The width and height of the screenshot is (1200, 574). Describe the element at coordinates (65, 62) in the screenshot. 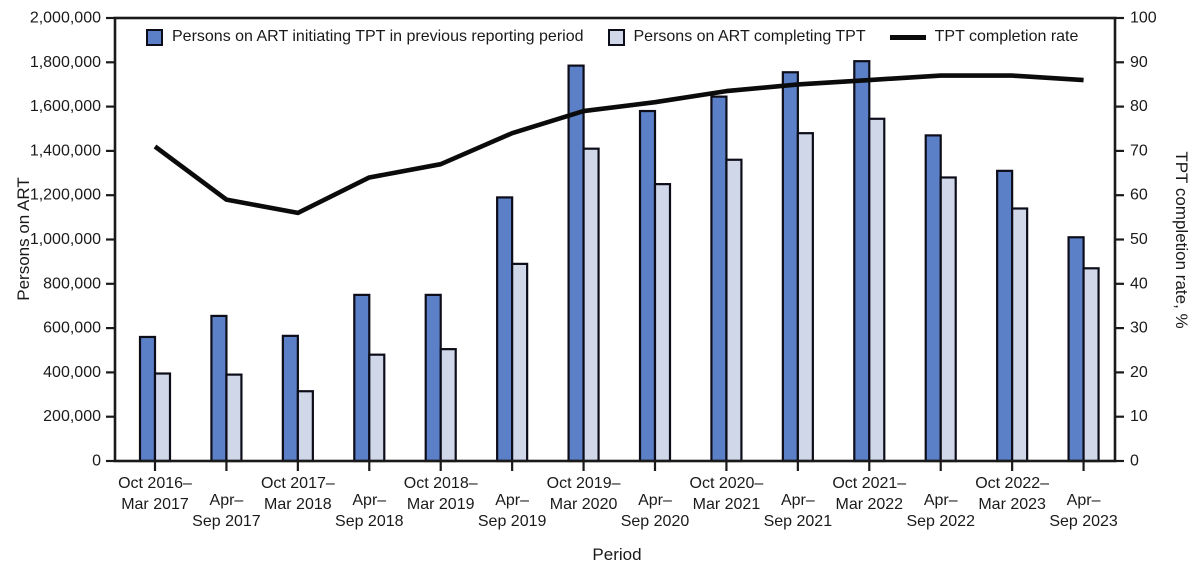

I see `y-left-tick-label: 1,800,000` at that location.